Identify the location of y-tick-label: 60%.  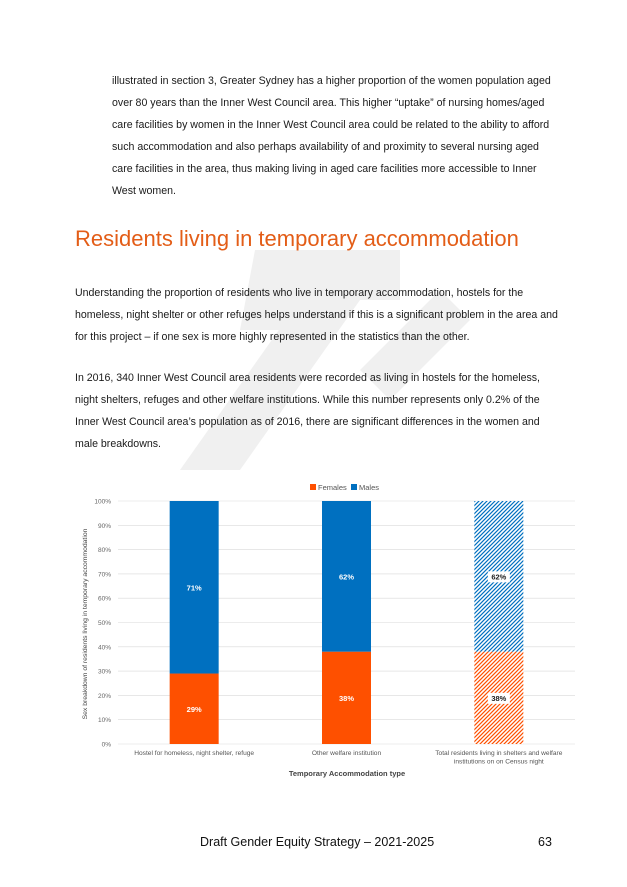
(104, 599).